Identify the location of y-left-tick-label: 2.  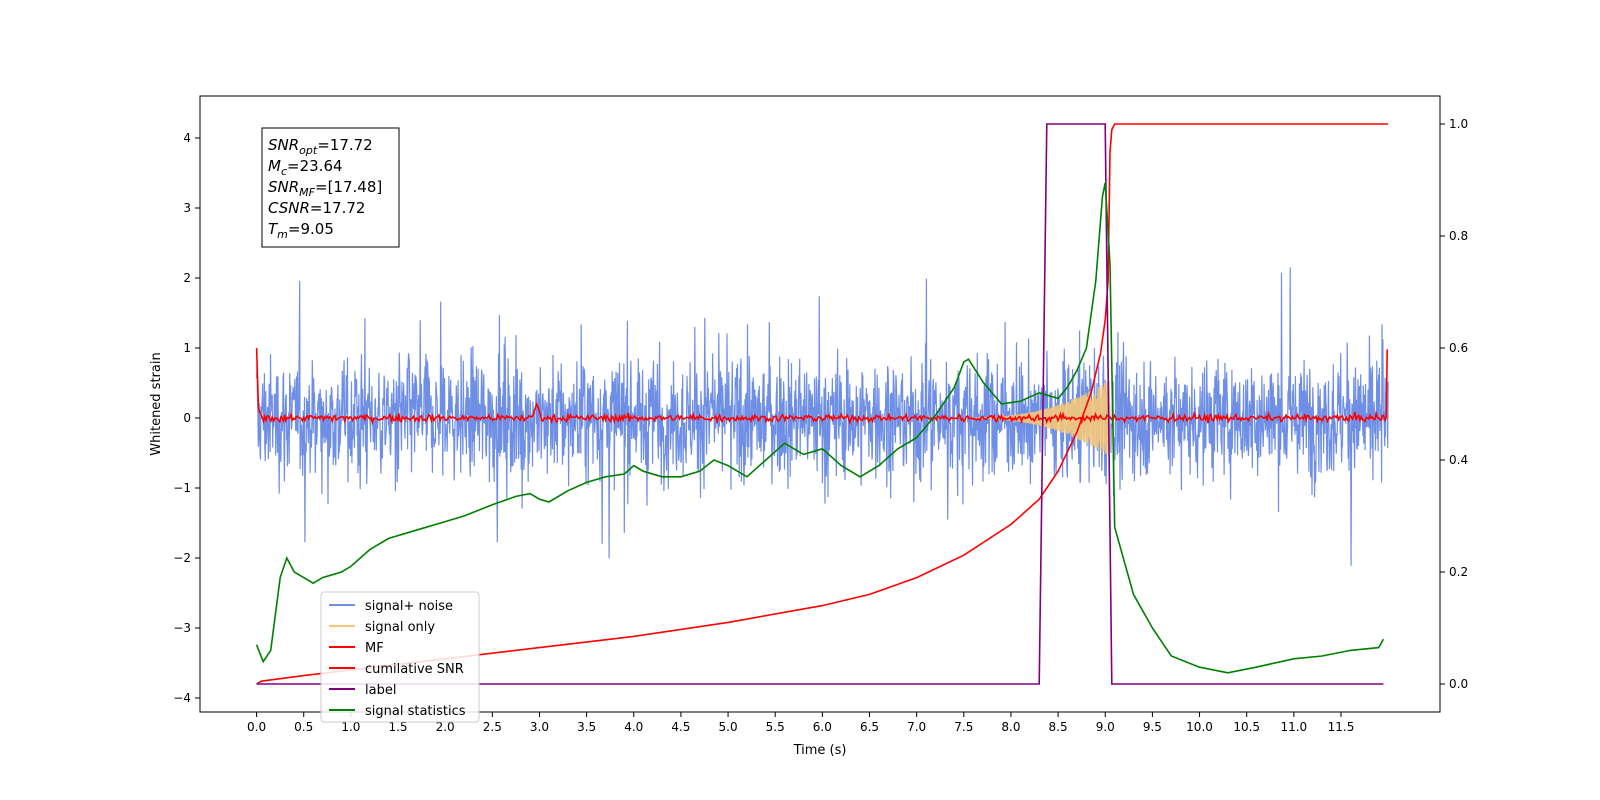
(187, 278).